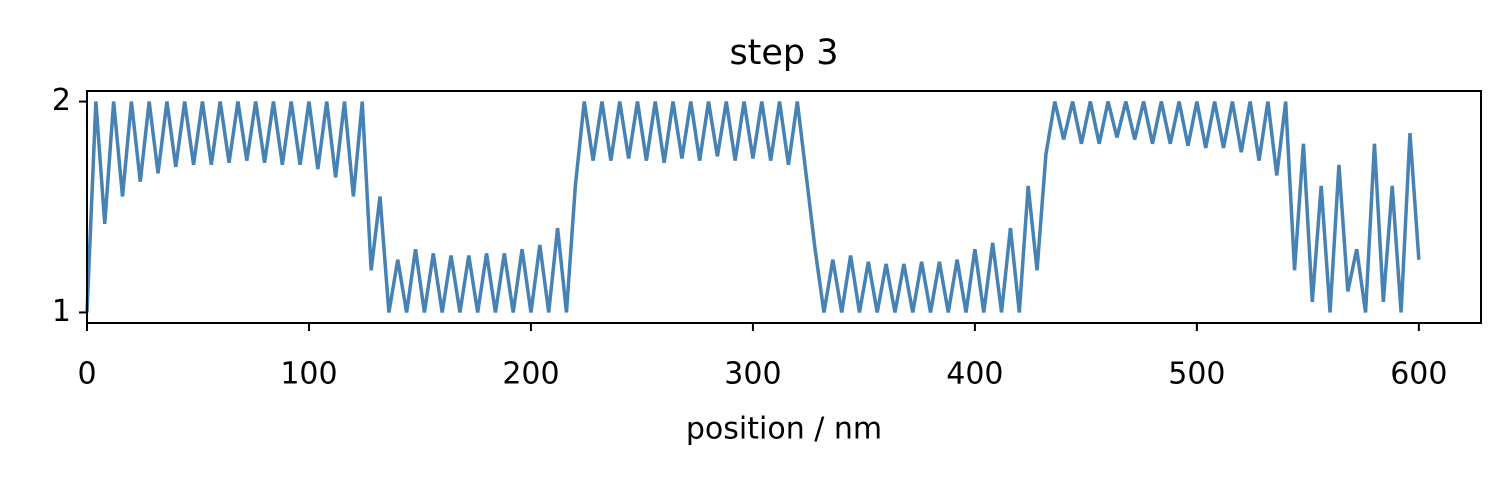 Image resolution: width=1510 pixels, height=483 pixels. I want to click on x-tick-label: 300, so click(752, 374).